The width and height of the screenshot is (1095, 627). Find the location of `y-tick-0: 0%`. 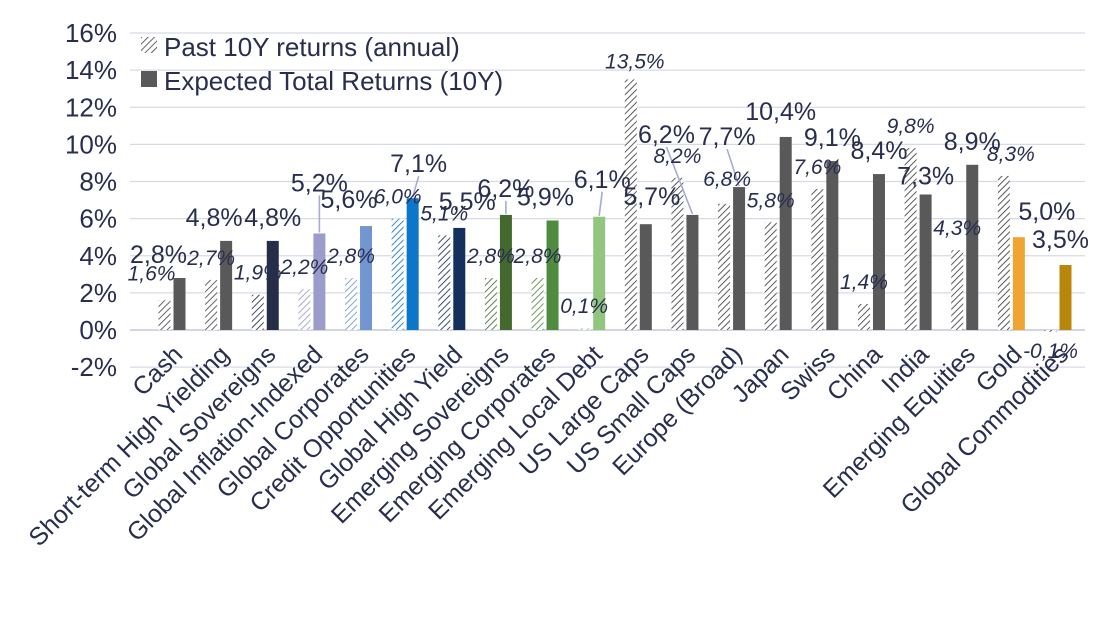

y-tick-0: 0% is located at coordinates (98, 330).